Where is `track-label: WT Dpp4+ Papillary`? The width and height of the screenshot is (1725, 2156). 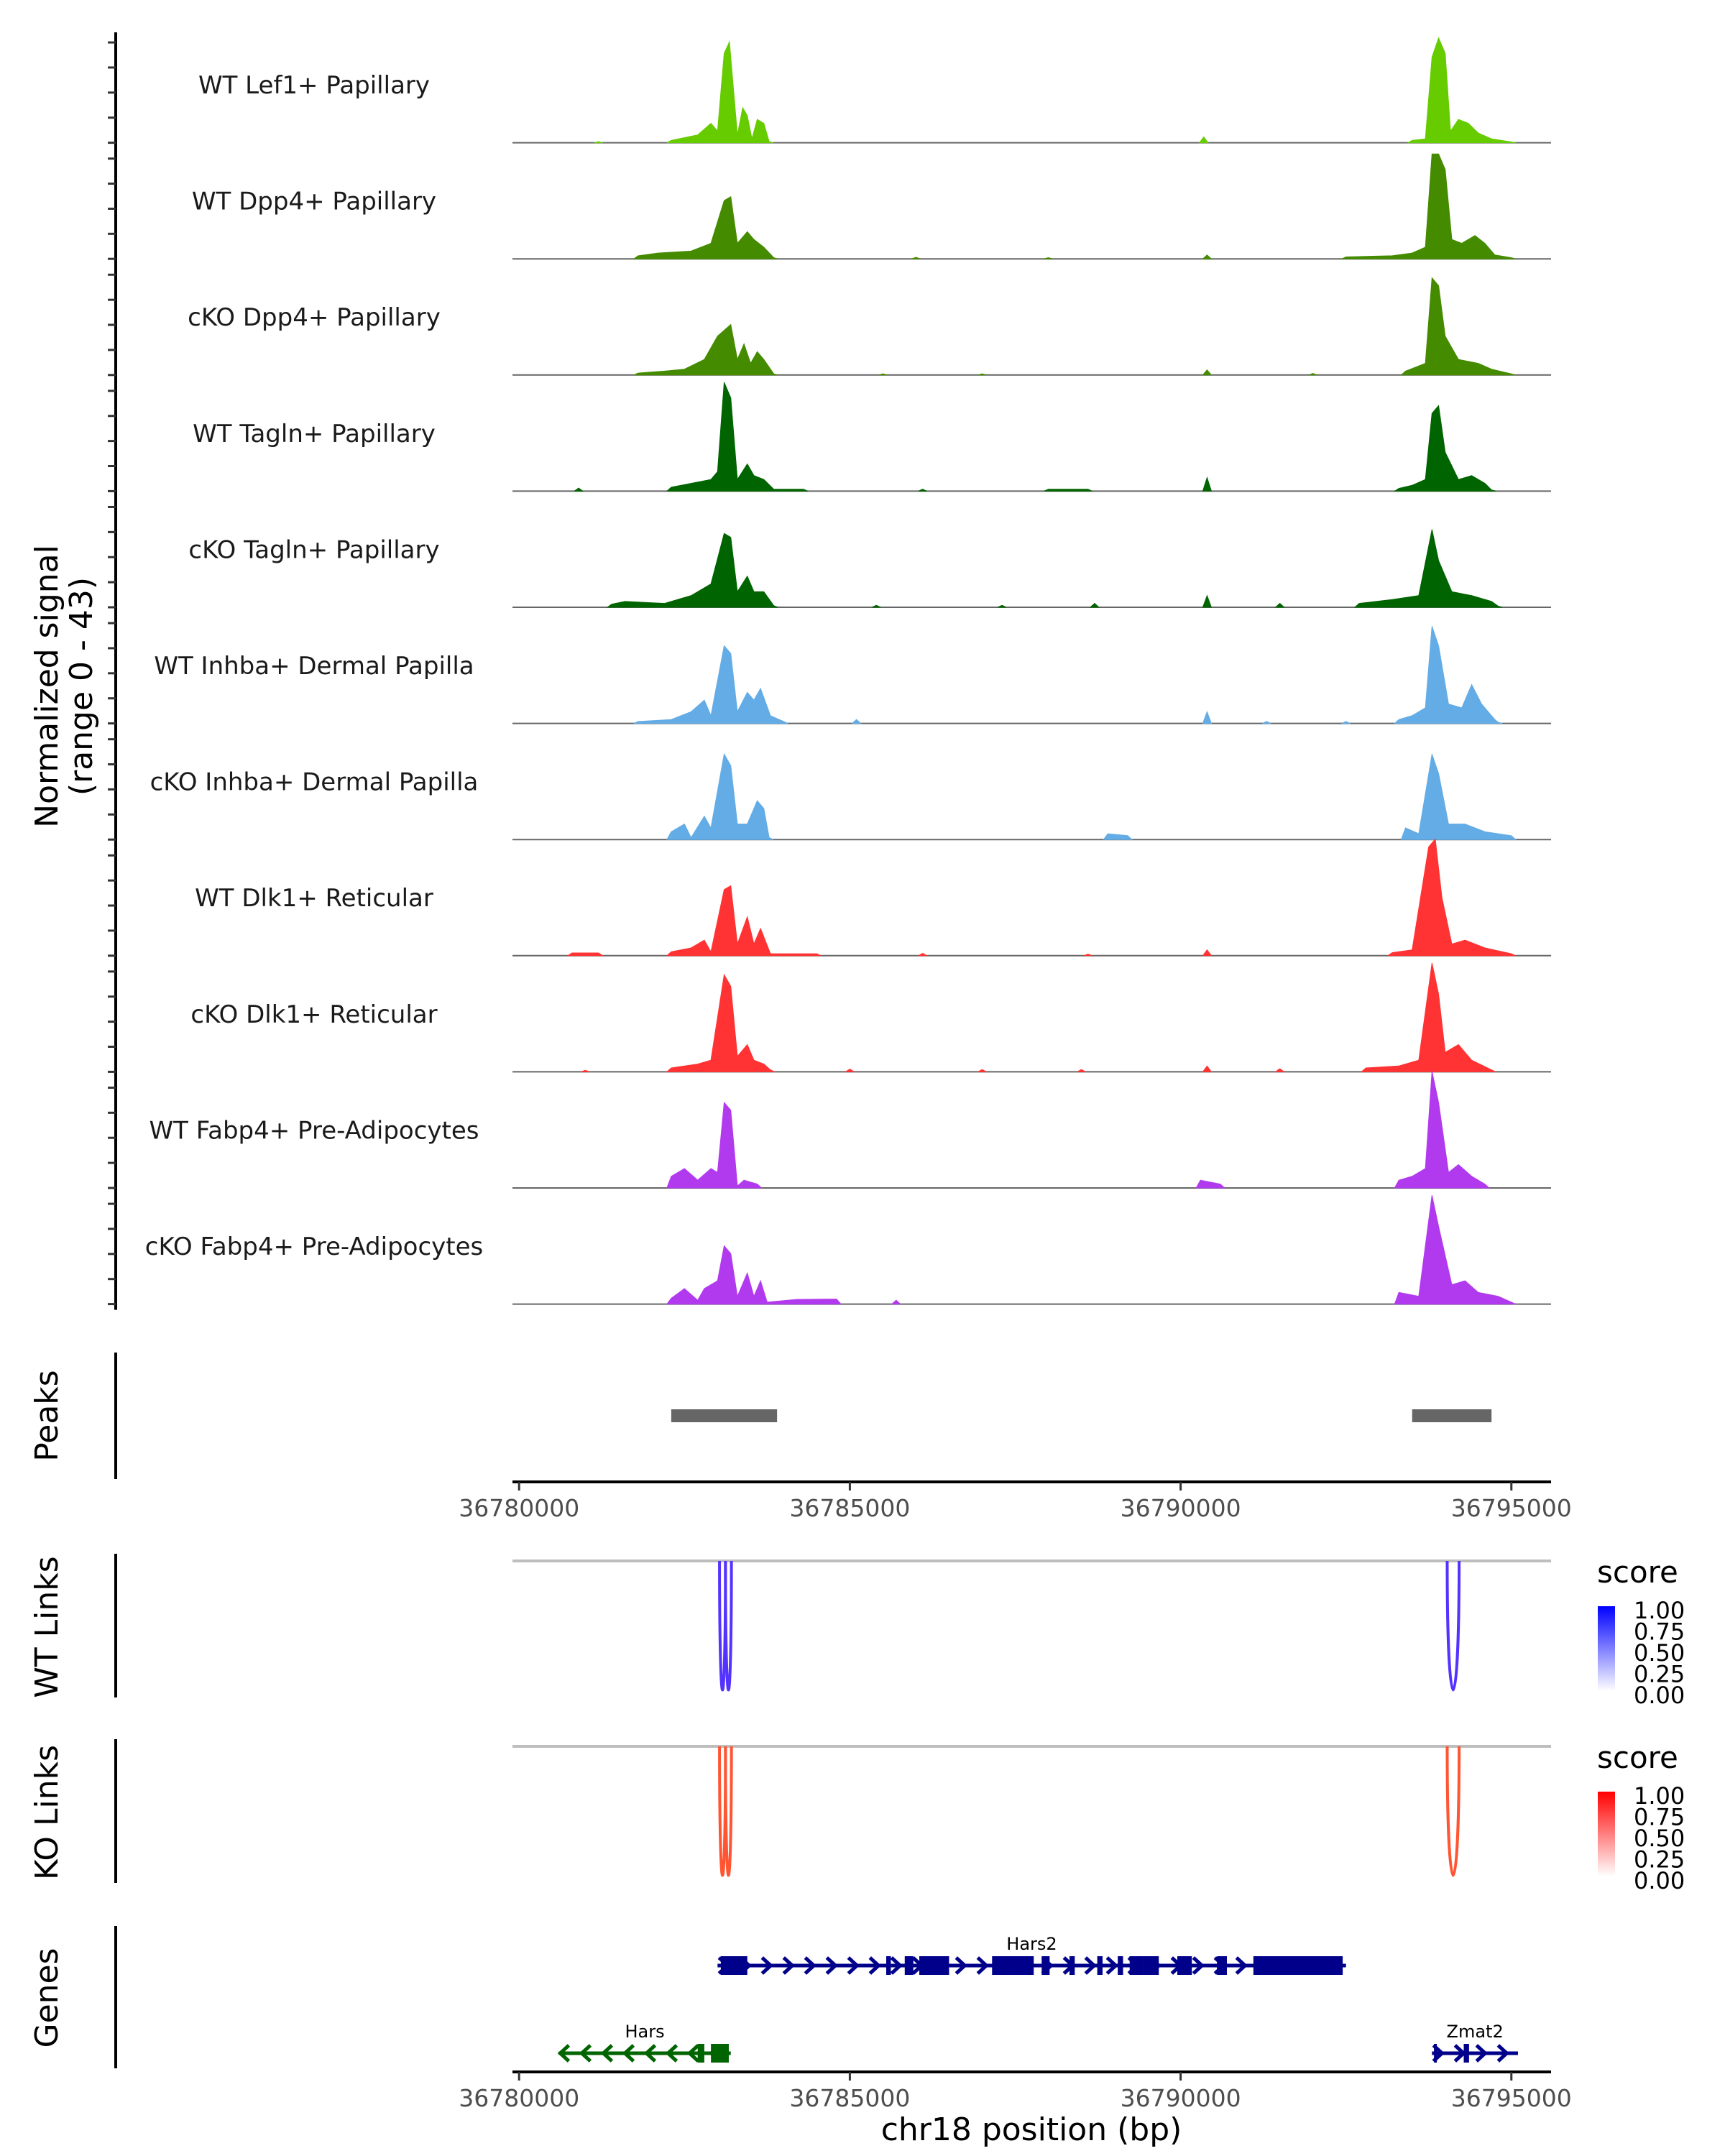 track-label: WT Dpp4+ Papillary is located at coordinates (314, 202).